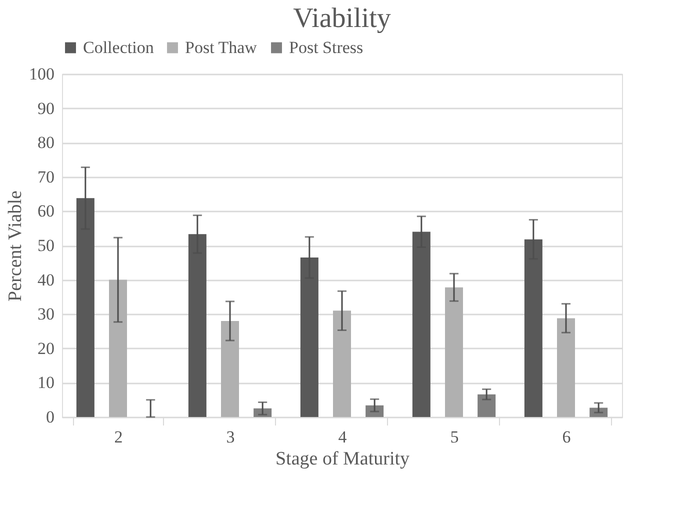 This screenshot has width=674, height=529. Describe the element at coordinates (230, 437) in the screenshot. I see `x-tick-label: 3` at that location.